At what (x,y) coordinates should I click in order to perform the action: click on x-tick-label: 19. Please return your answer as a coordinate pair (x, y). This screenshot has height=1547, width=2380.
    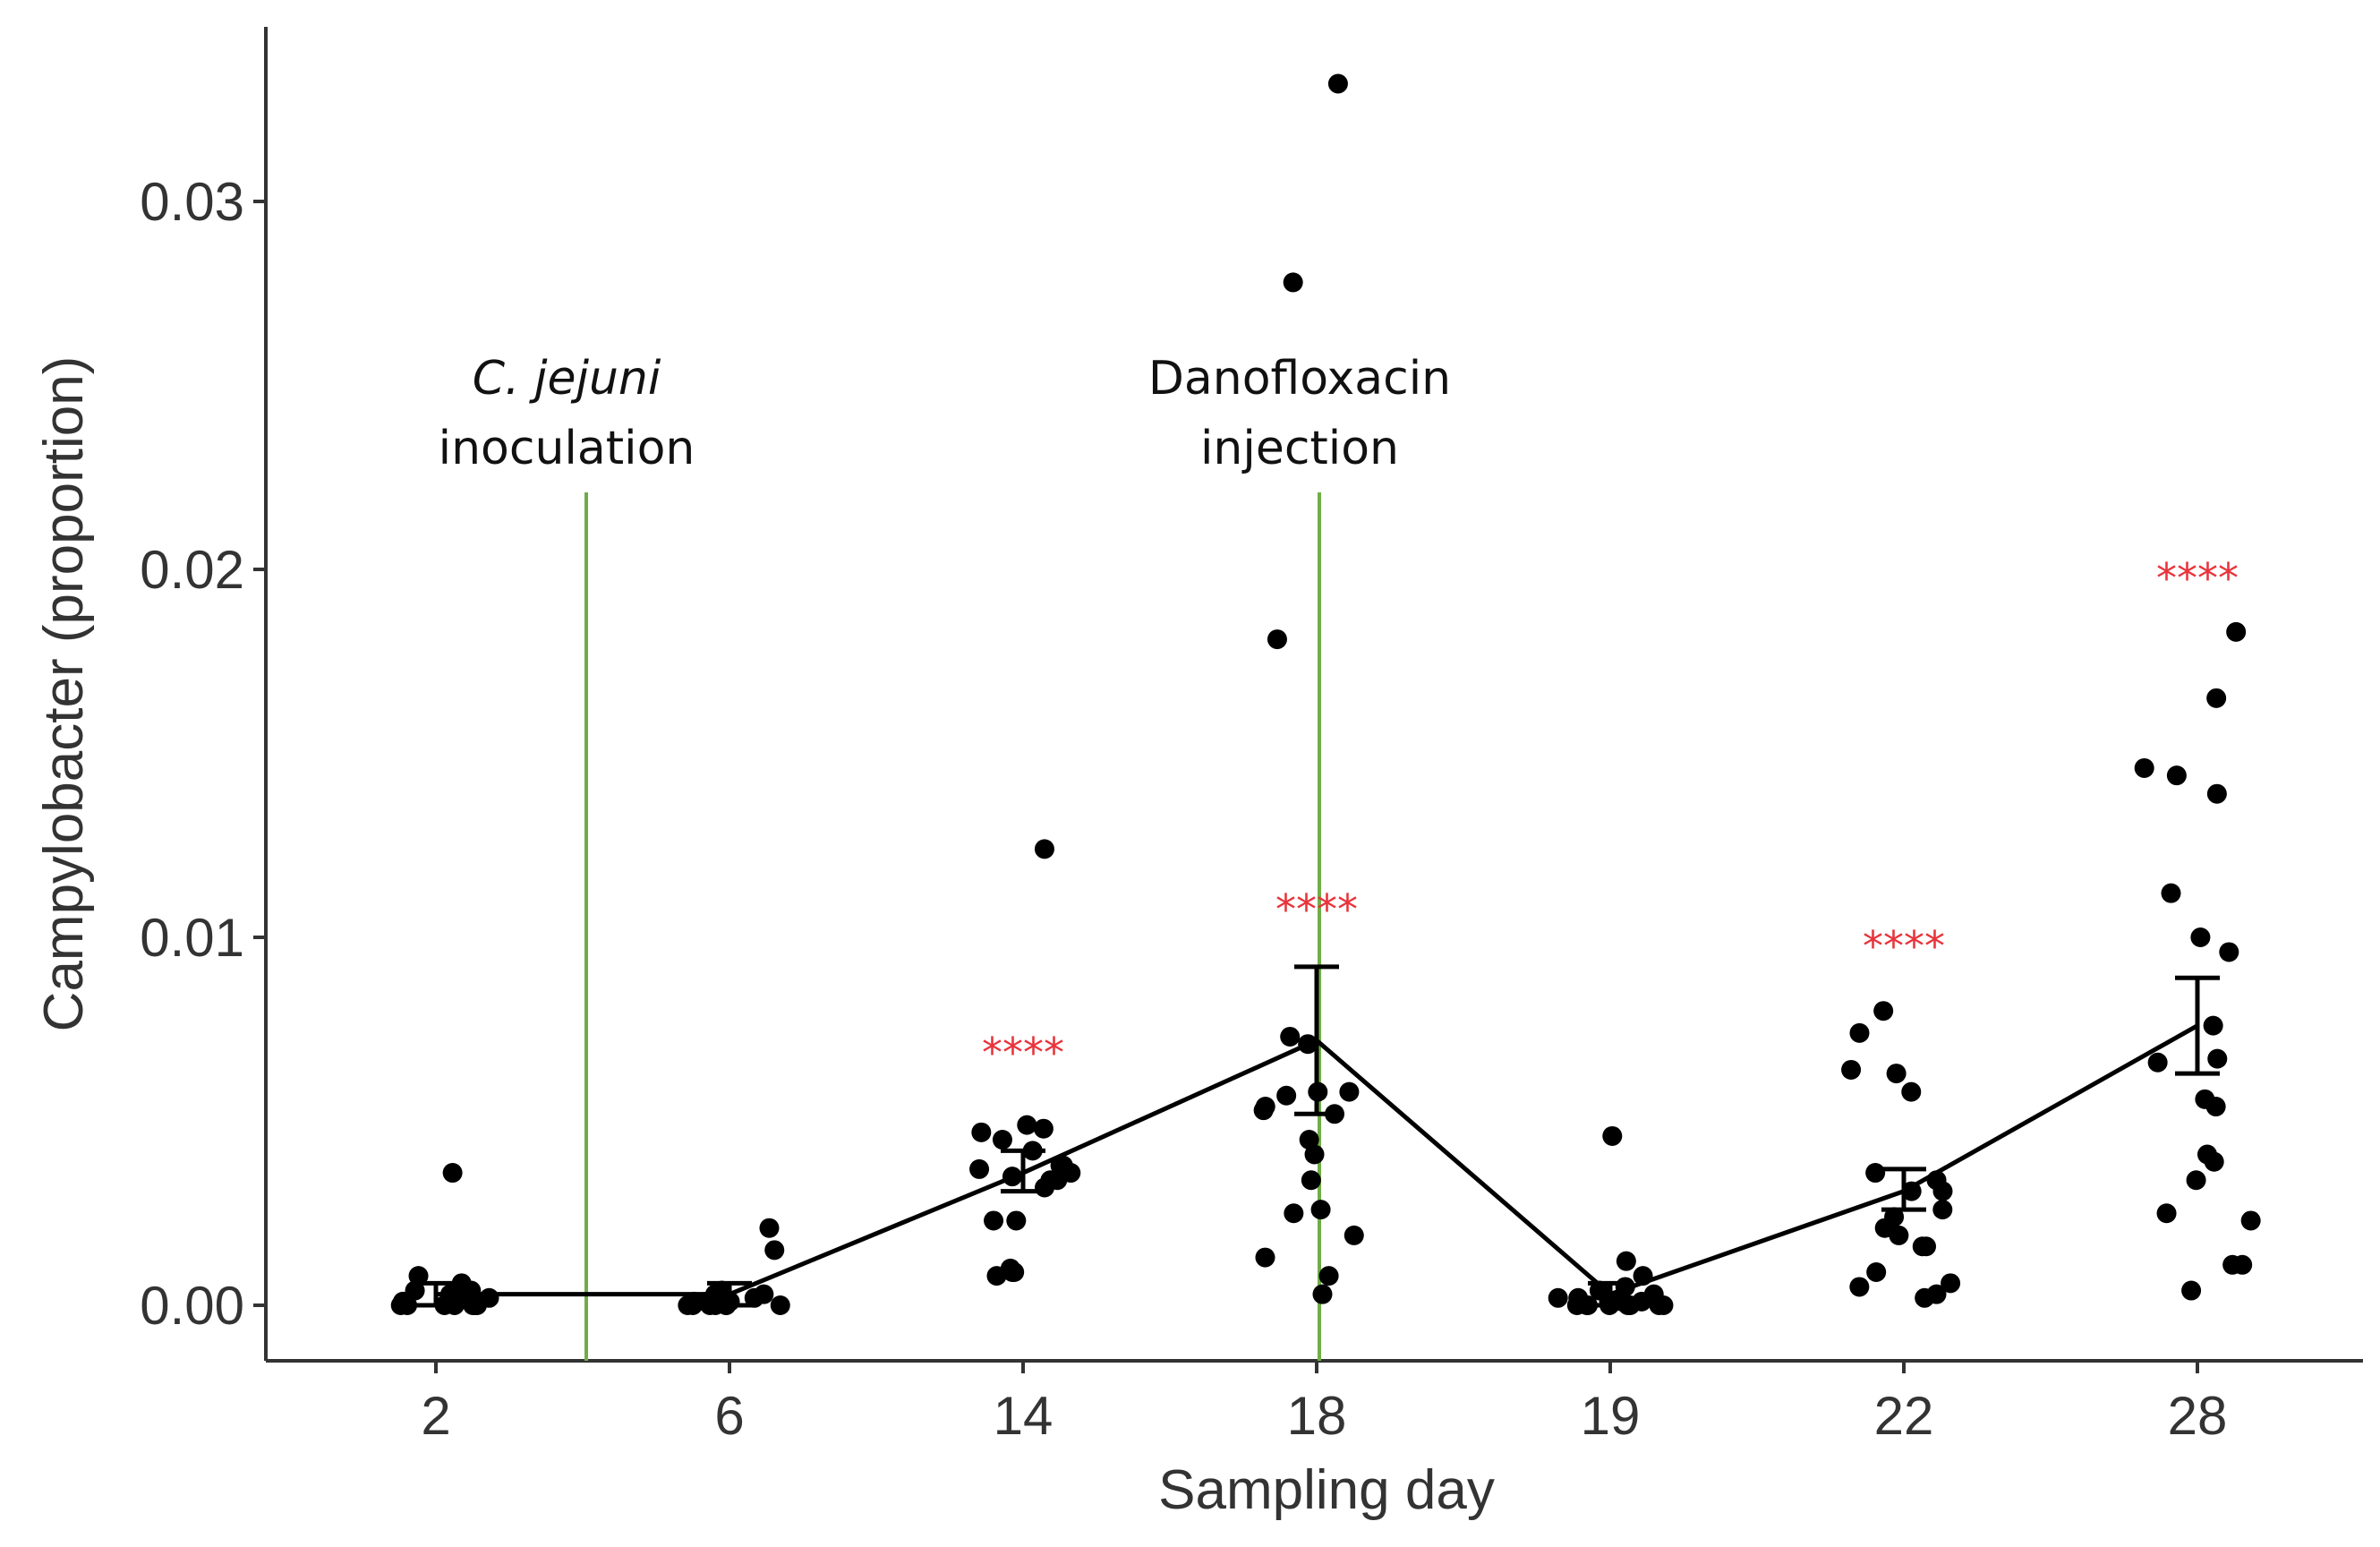
    Looking at the image, I should click on (1611, 1416).